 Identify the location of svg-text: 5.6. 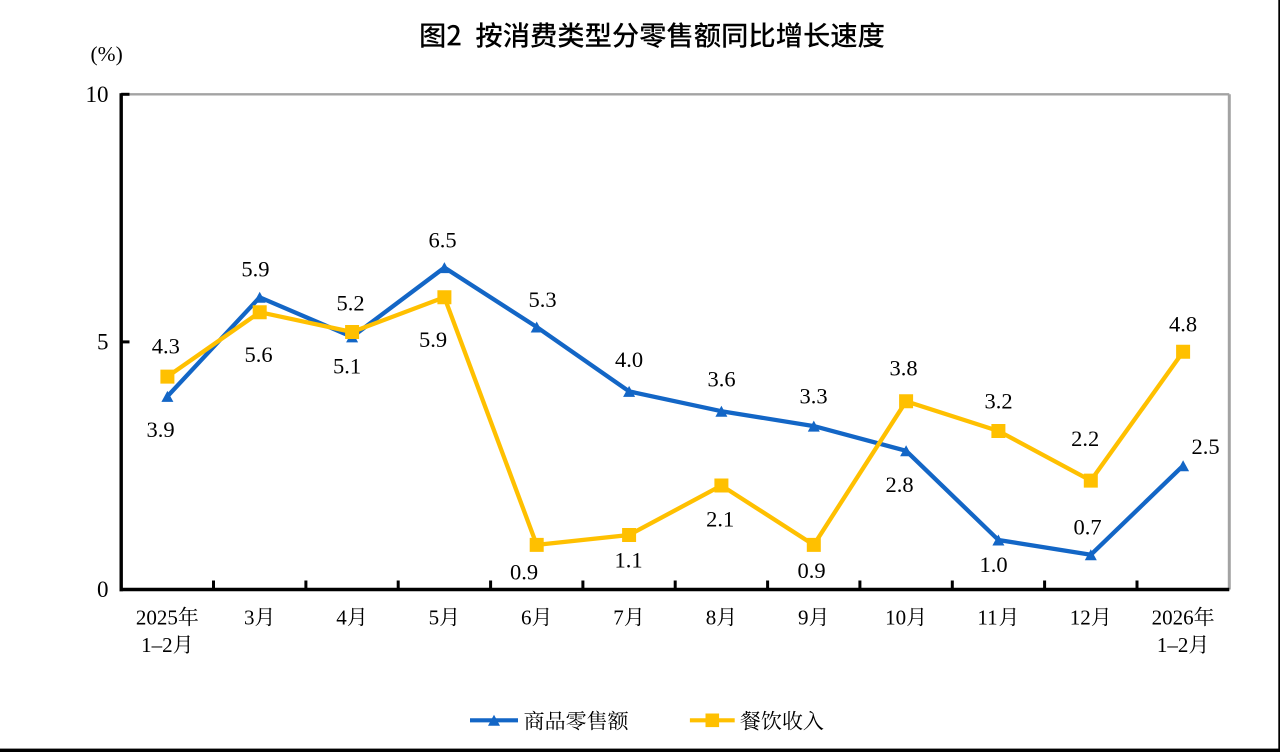
(258, 354).